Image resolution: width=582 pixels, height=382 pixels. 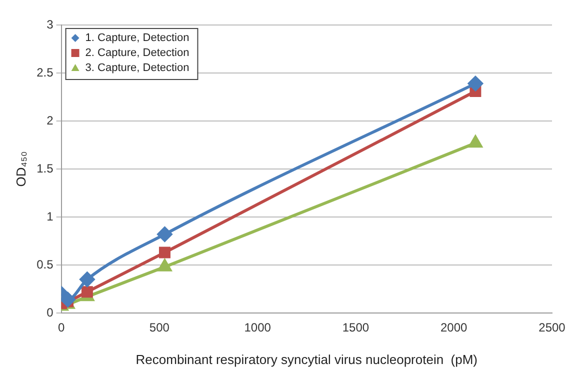 What do you see at coordinates (137, 53) in the screenshot?
I see `legend-label: 2. Capture, Detection` at bounding box center [137, 53].